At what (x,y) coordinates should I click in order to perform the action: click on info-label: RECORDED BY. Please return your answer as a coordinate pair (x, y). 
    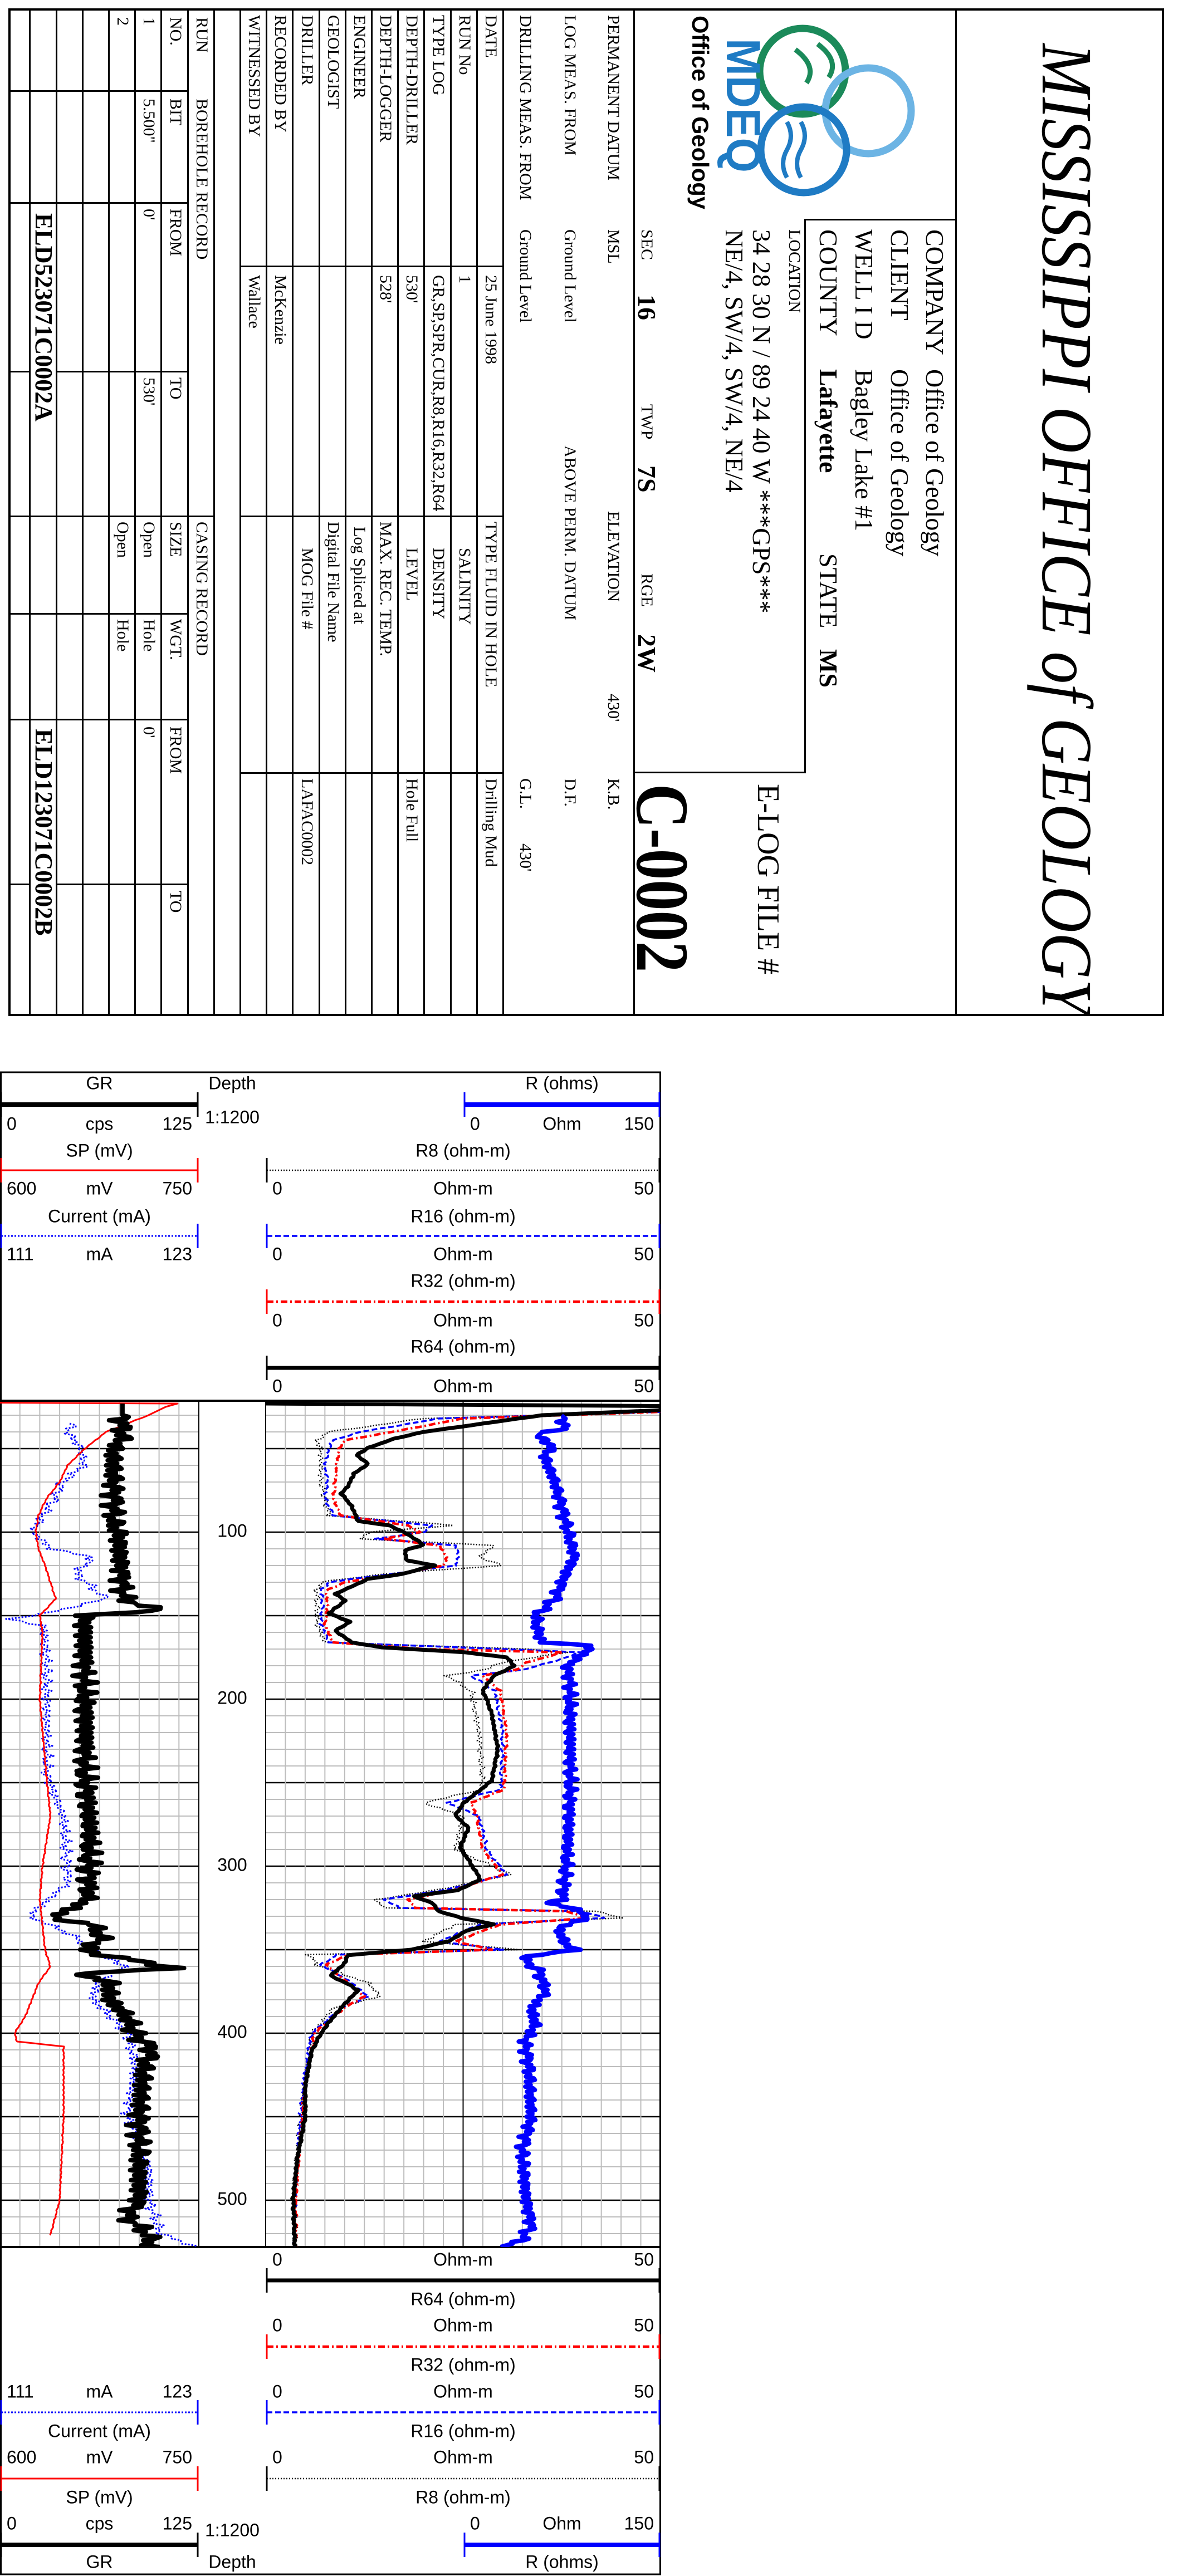
    Looking at the image, I should click on (280, 74).